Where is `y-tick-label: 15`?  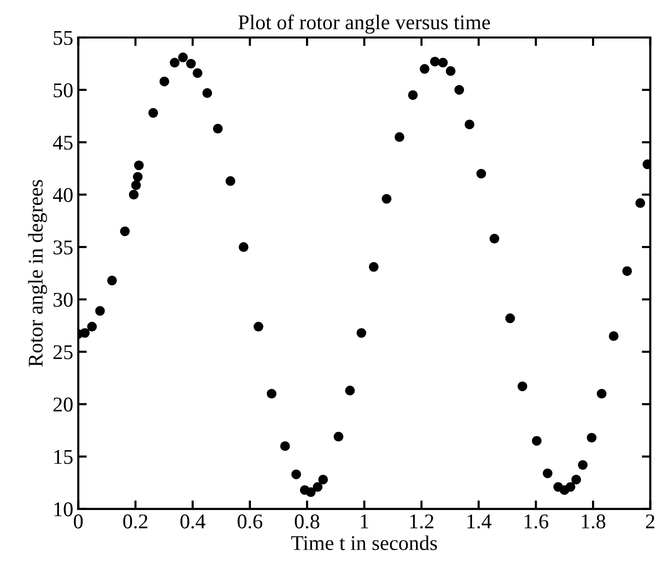 y-tick-label: 15 is located at coordinates (63, 457).